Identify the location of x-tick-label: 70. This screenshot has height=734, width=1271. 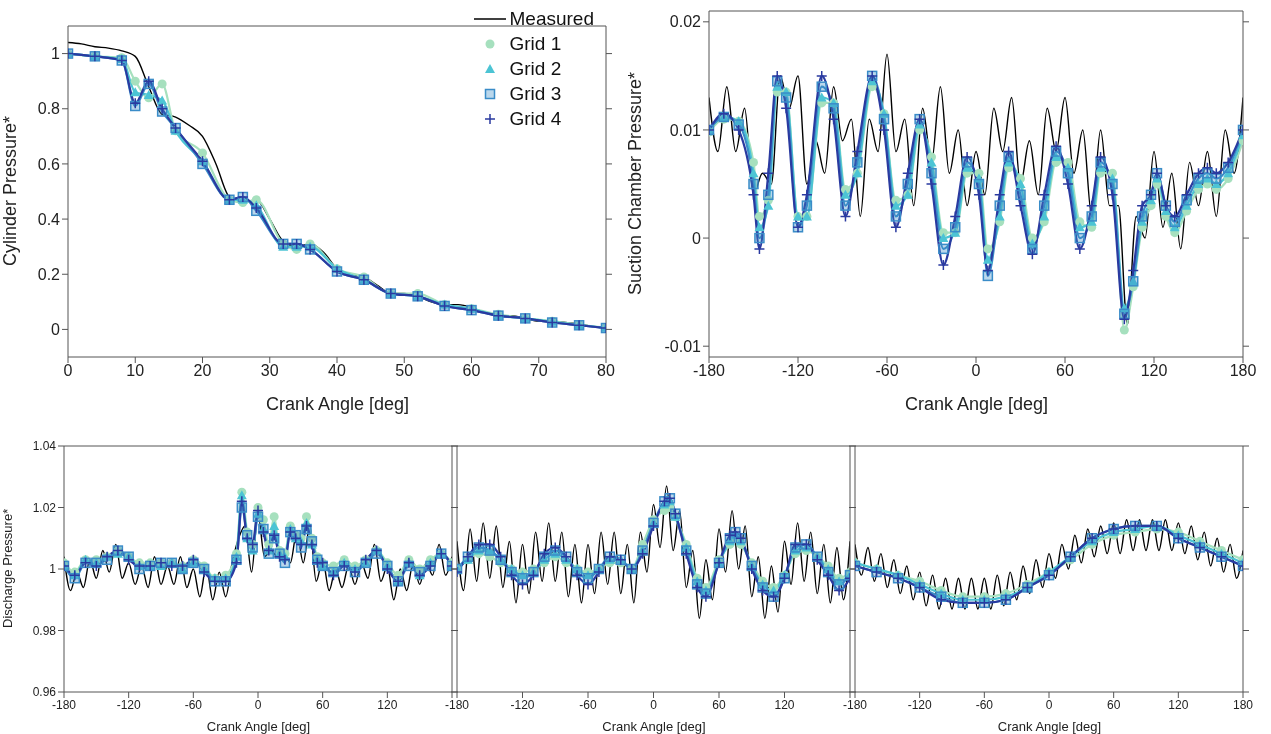
(538, 371).